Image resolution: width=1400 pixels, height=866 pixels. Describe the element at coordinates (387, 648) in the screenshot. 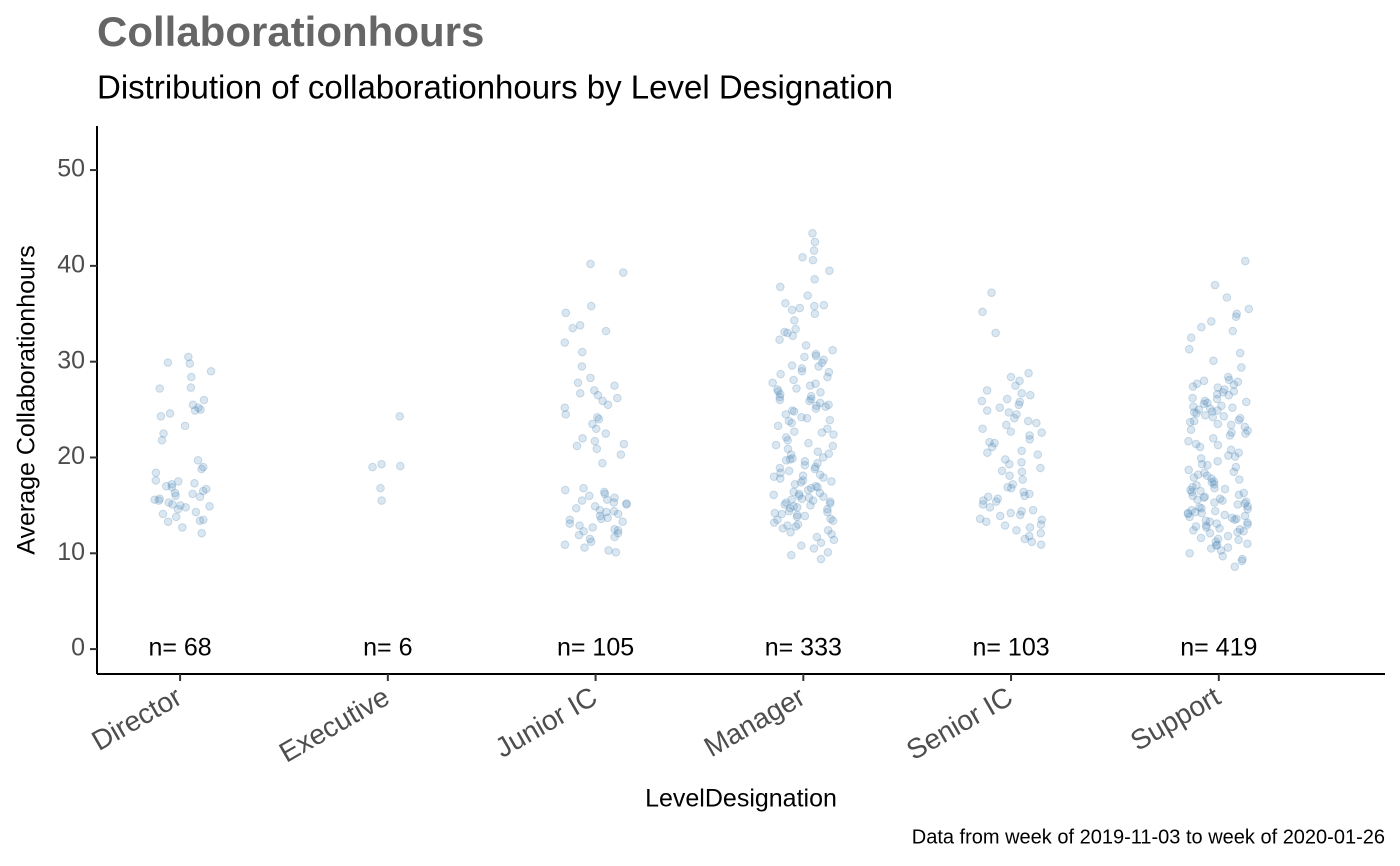

I see `n-label: n= 6` at that location.